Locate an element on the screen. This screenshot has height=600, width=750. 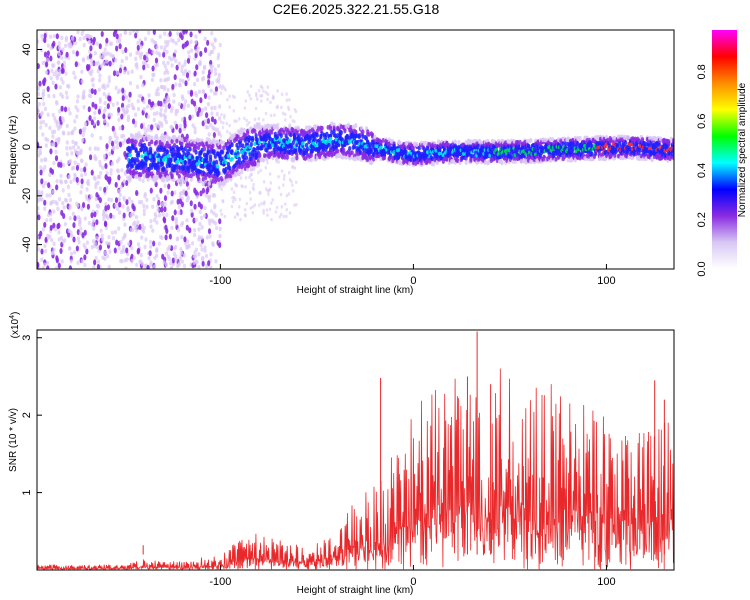
heatmap-peak-cell is located at coordinates (330, 138).